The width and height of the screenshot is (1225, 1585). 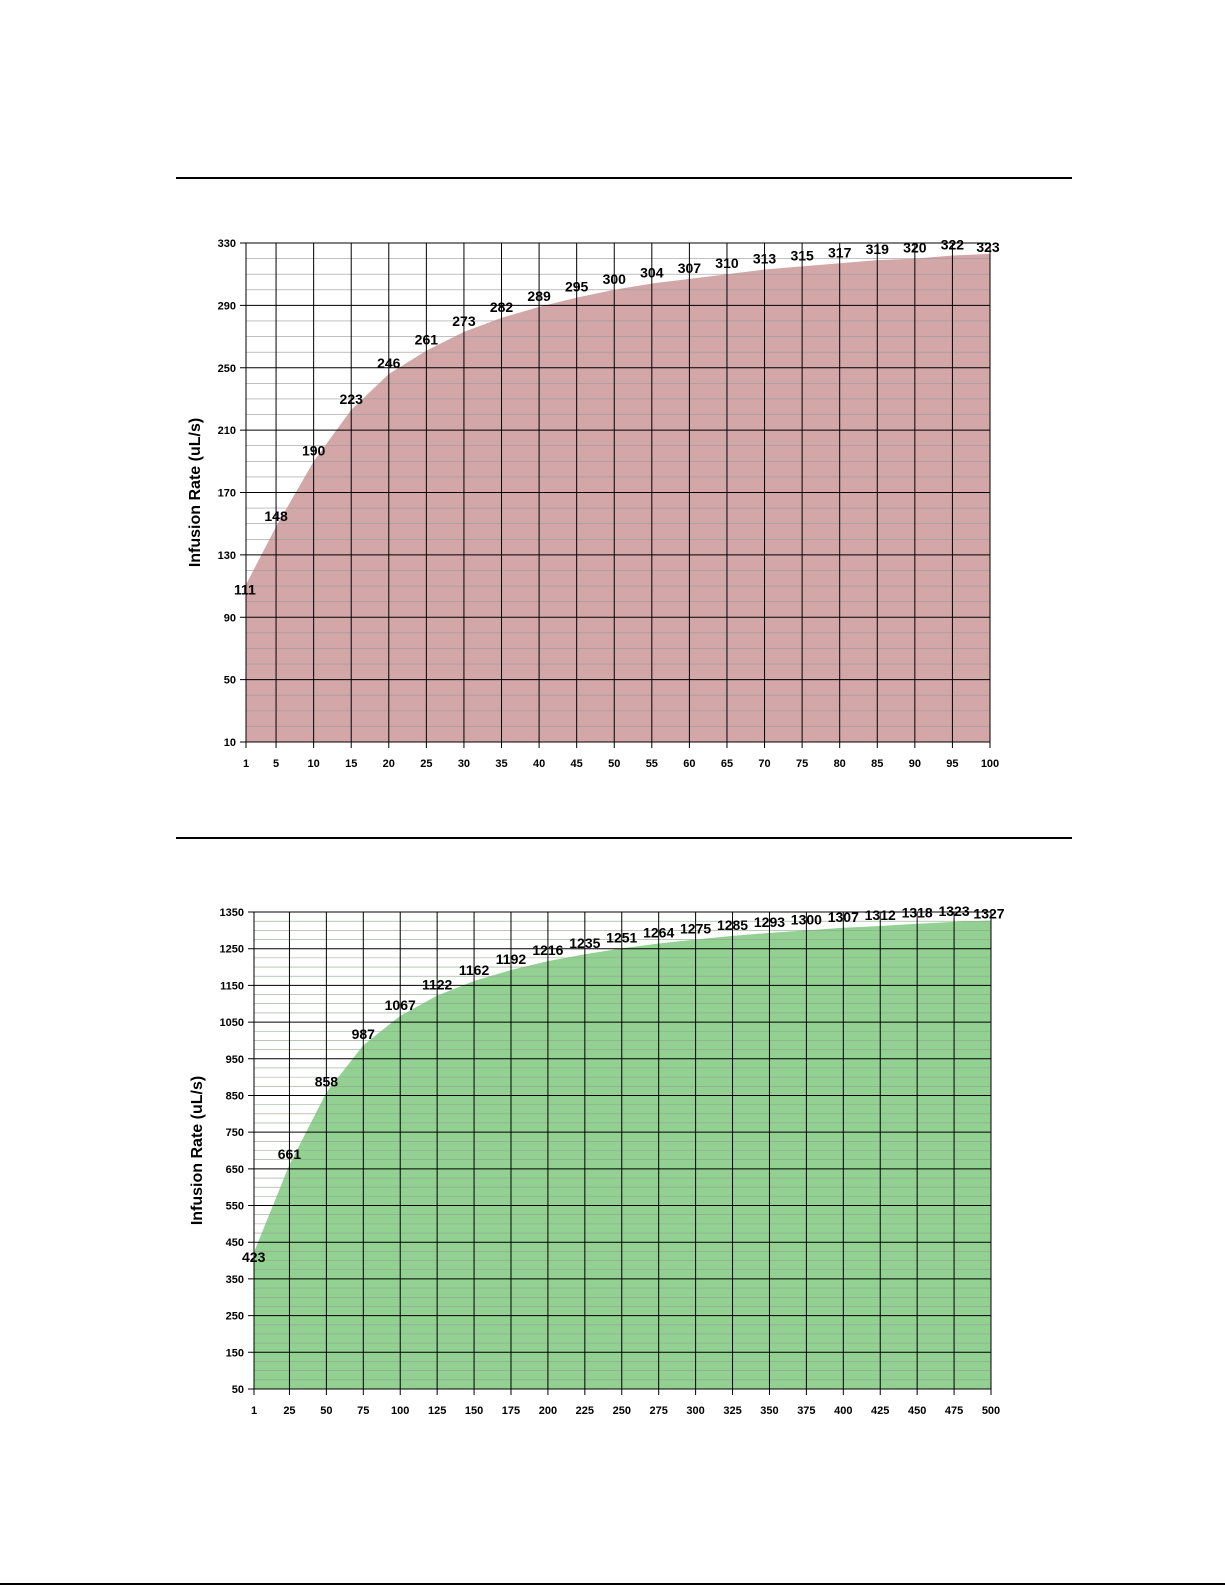 What do you see at coordinates (840, 252) in the screenshot?
I see `data-label: 317` at bounding box center [840, 252].